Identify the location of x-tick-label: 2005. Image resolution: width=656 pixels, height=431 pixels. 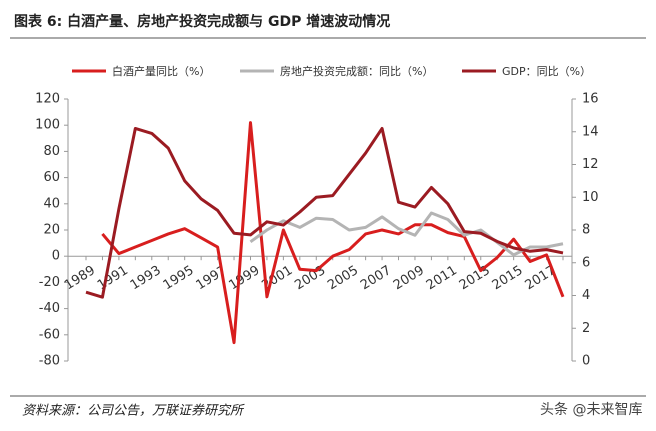
(343, 278).